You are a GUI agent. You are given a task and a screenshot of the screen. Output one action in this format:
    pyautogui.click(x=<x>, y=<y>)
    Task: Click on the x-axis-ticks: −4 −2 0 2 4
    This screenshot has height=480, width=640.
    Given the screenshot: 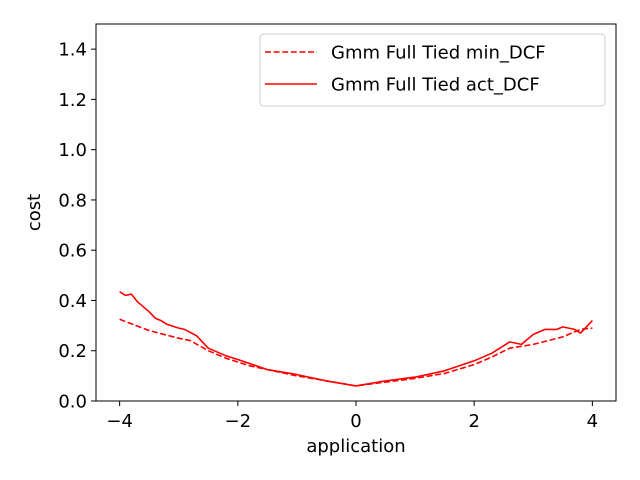 What is the action you would take?
    pyautogui.click(x=352, y=416)
    